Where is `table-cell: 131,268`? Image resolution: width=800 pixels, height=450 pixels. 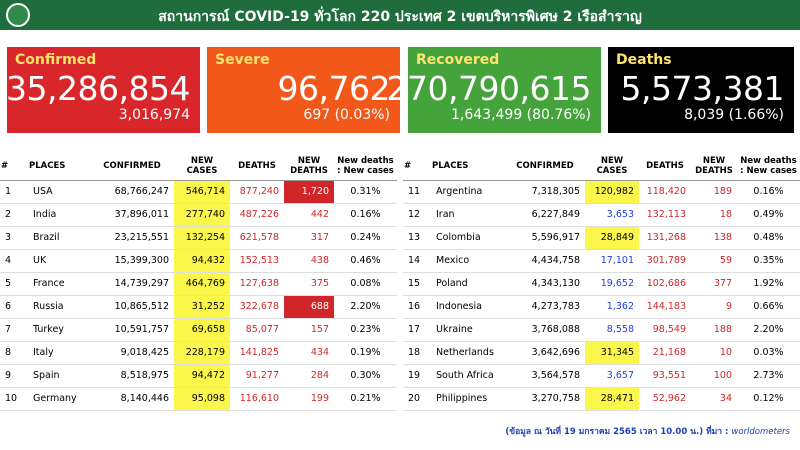
table-cell: 131,268 is located at coordinates (665, 238).